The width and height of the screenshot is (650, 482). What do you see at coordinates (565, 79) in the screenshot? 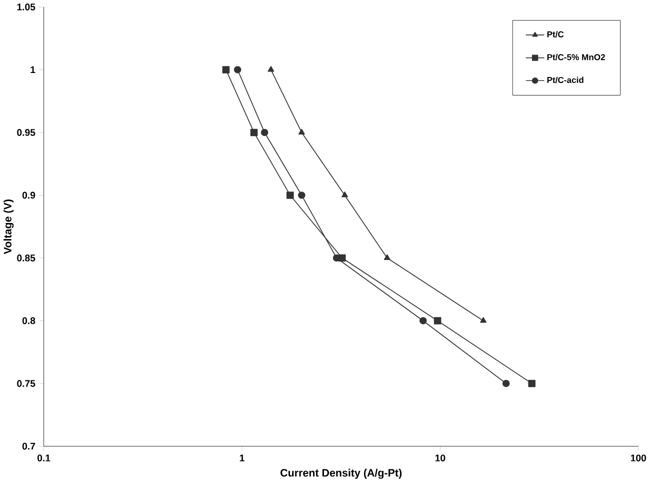
I see `legend-label: Pt/C-acid` at bounding box center [565, 79].